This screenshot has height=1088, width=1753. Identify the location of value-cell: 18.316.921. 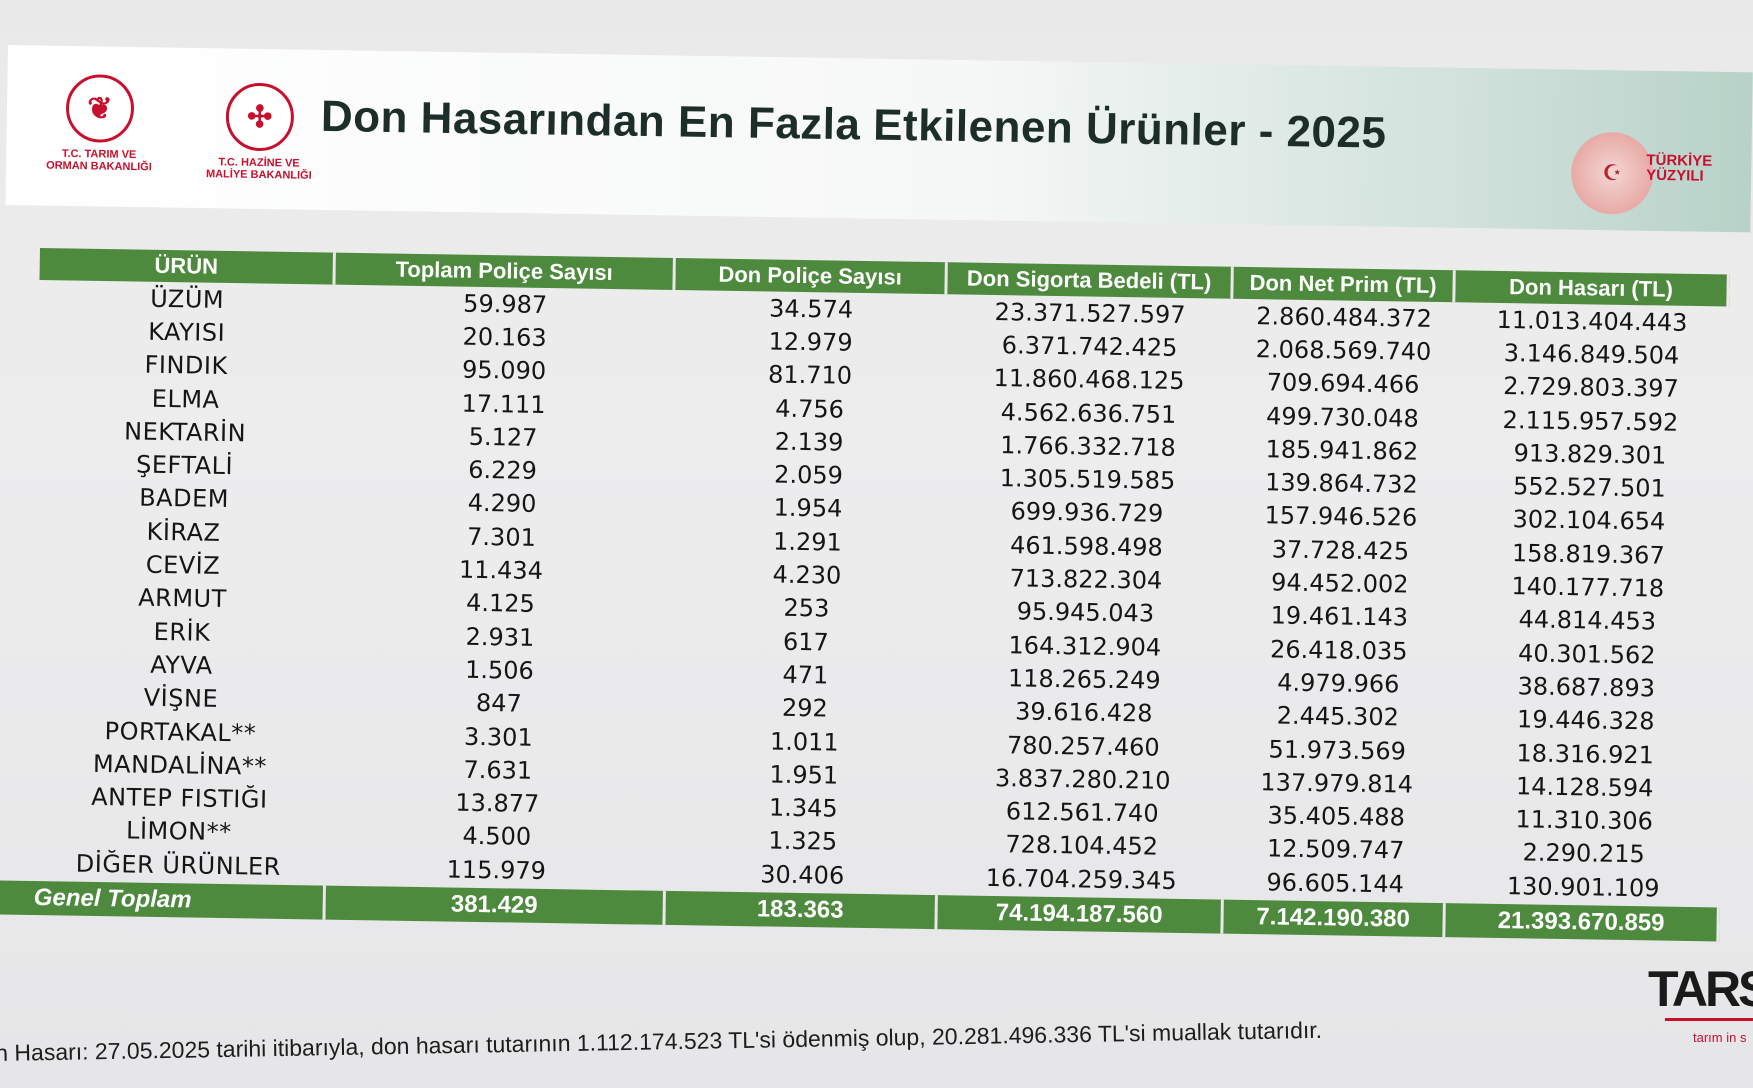
(1585, 753).